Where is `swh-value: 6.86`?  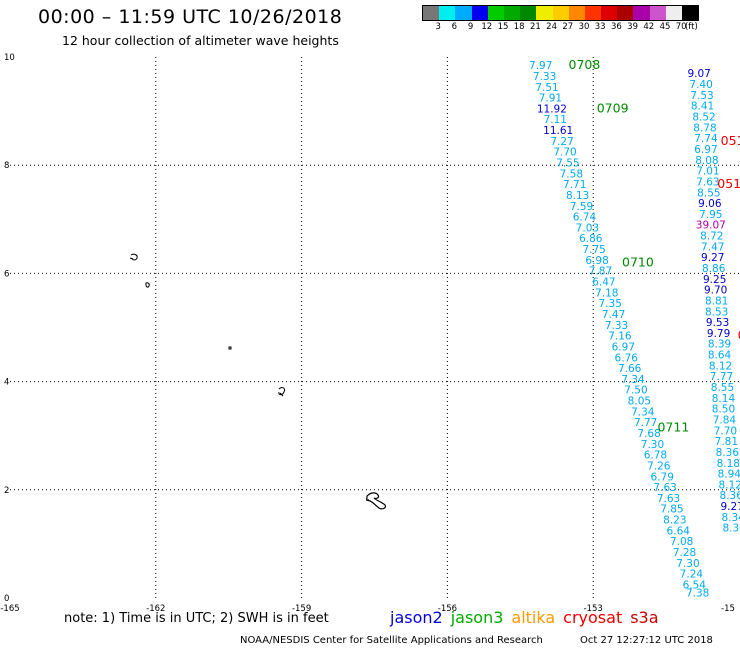
swh-value: 6.86 is located at coordinates (591, 239).